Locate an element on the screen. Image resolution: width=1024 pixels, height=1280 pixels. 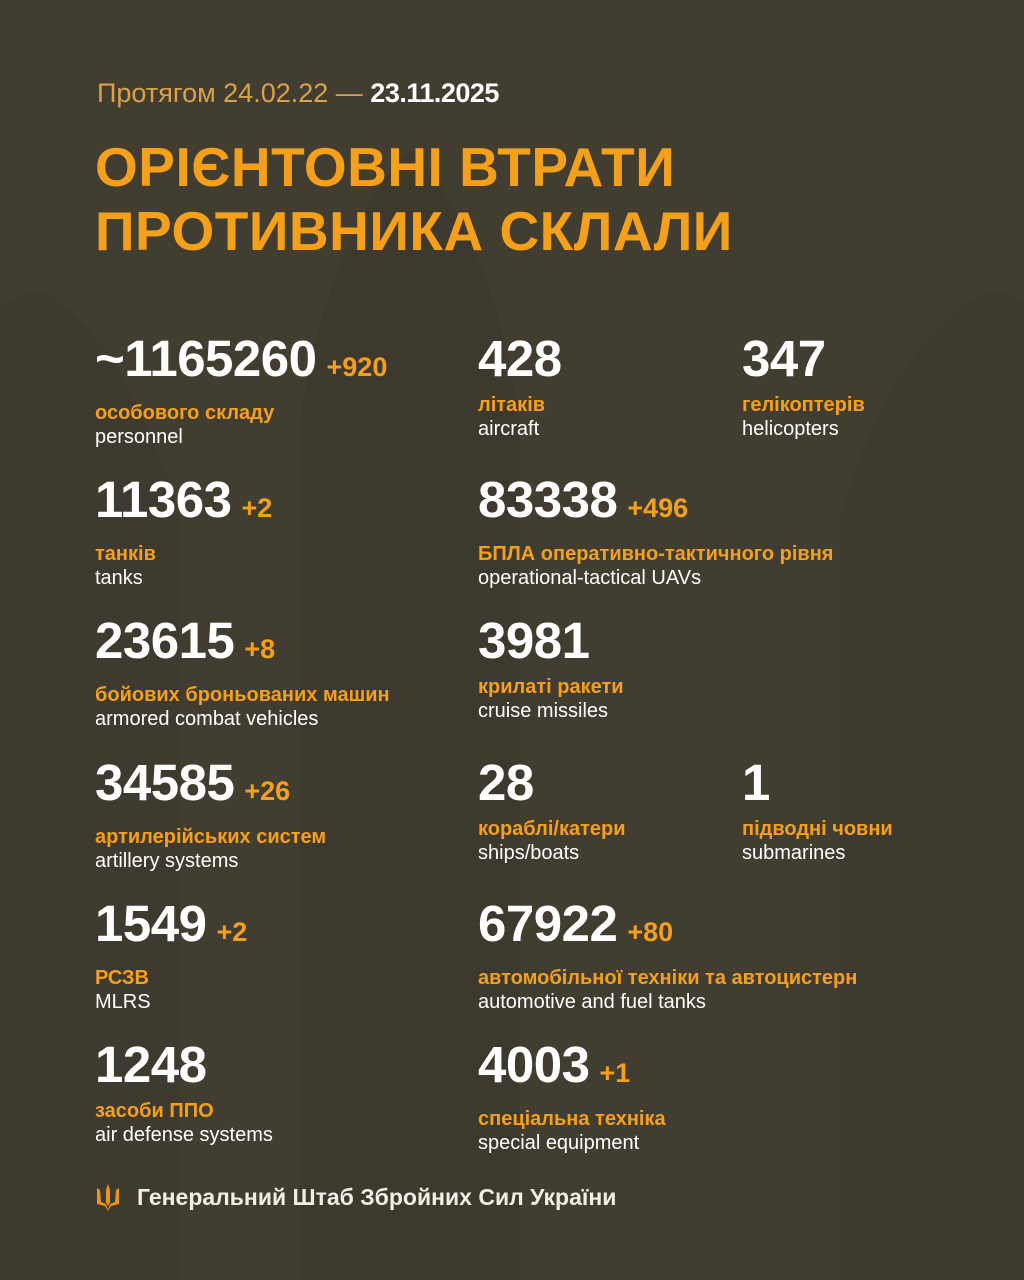
stat-air-defense-systems: 1248 засоби ППО air defense systems is located at coordinates (184, 1092).